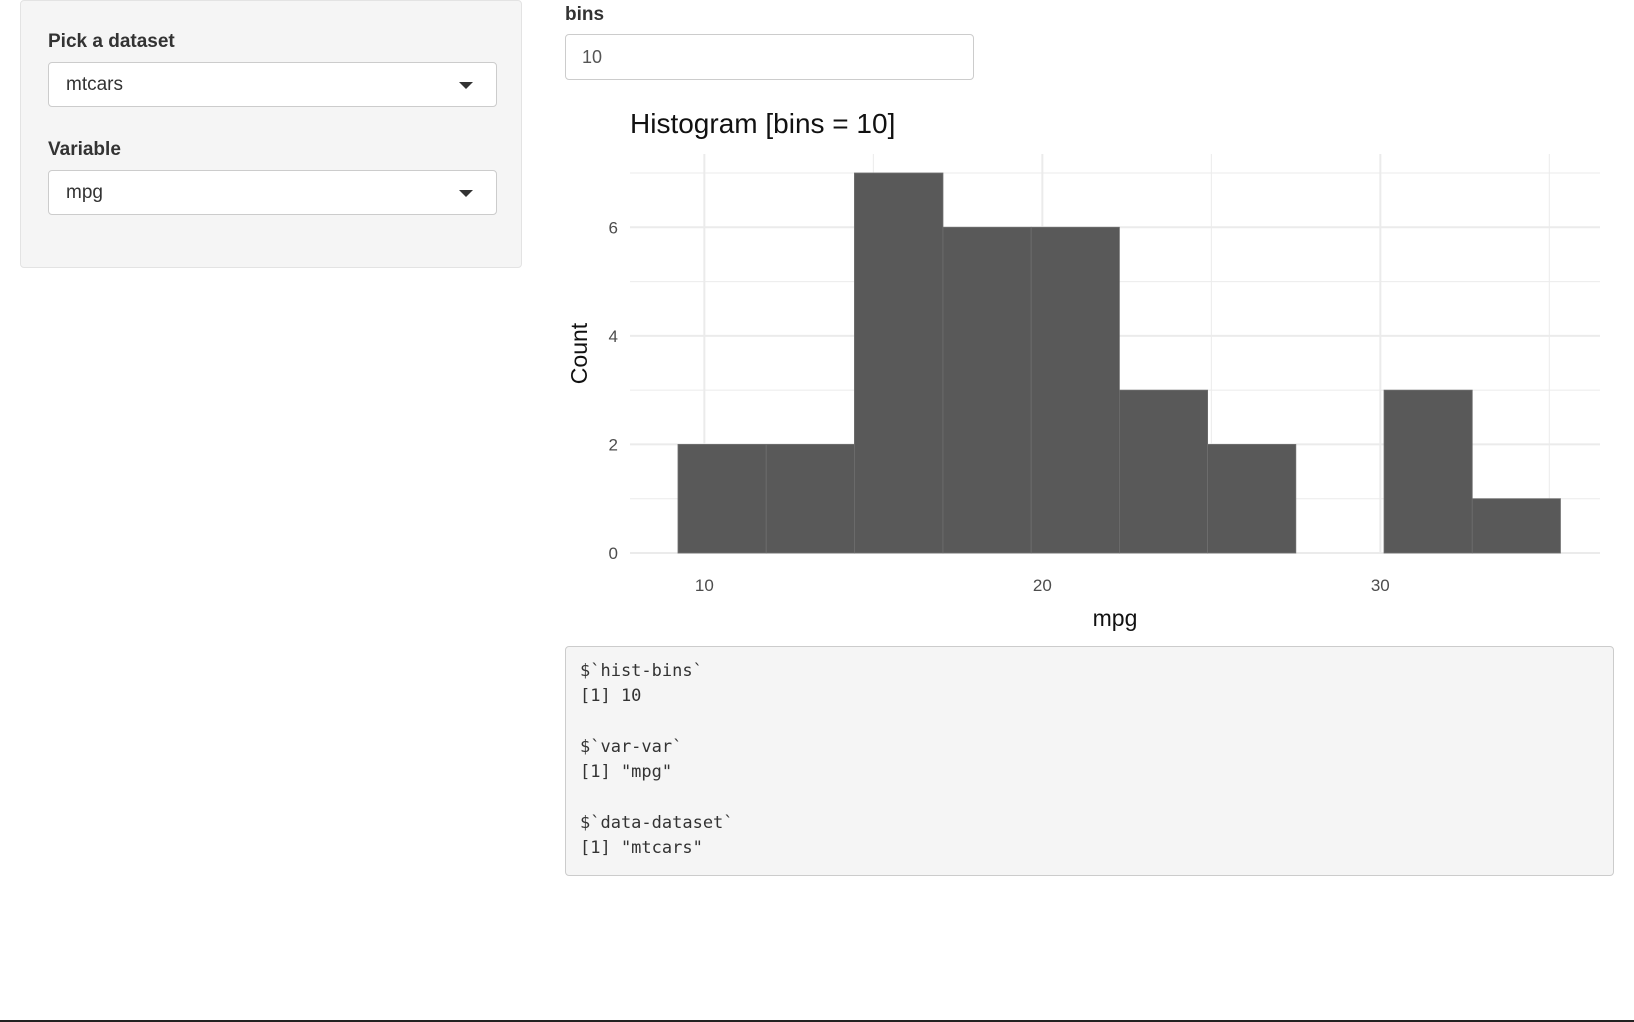 The image size is (1634, 1022). What do you see at coordinates (1115, 618) in the screenshot?
I see `x-axis-label: mpg` at bounding box center [1115, 618].